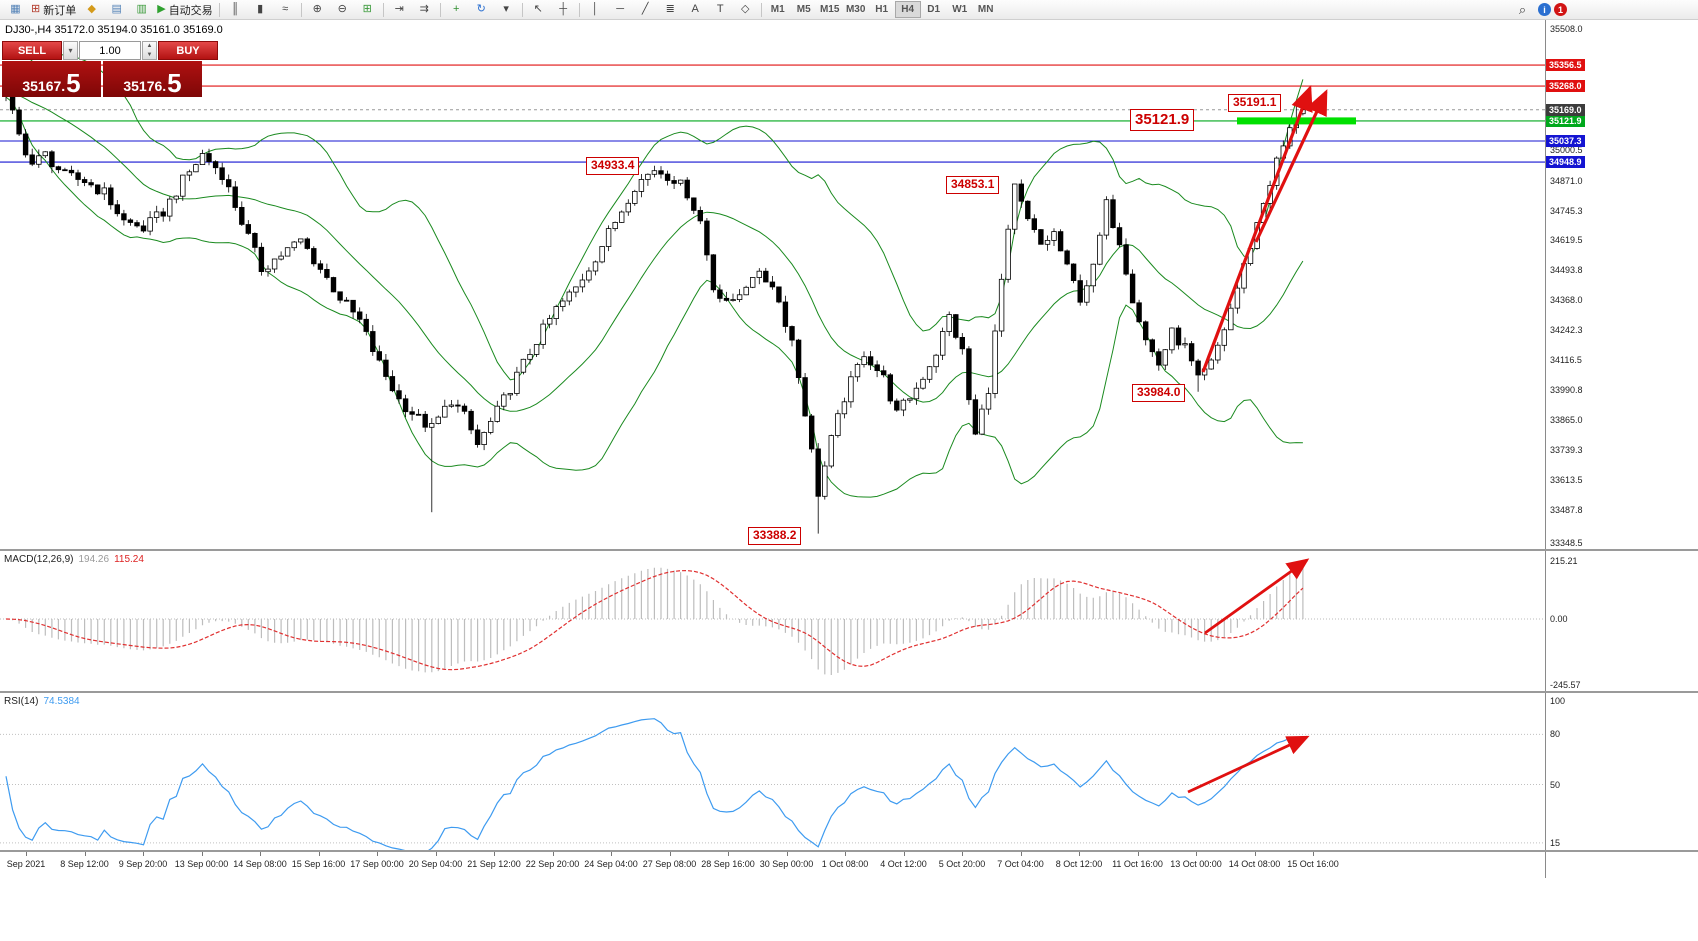  Describe the element at coordinates (829, 9) in the screenshot. I see `timeframe-m15: M15` at that location.